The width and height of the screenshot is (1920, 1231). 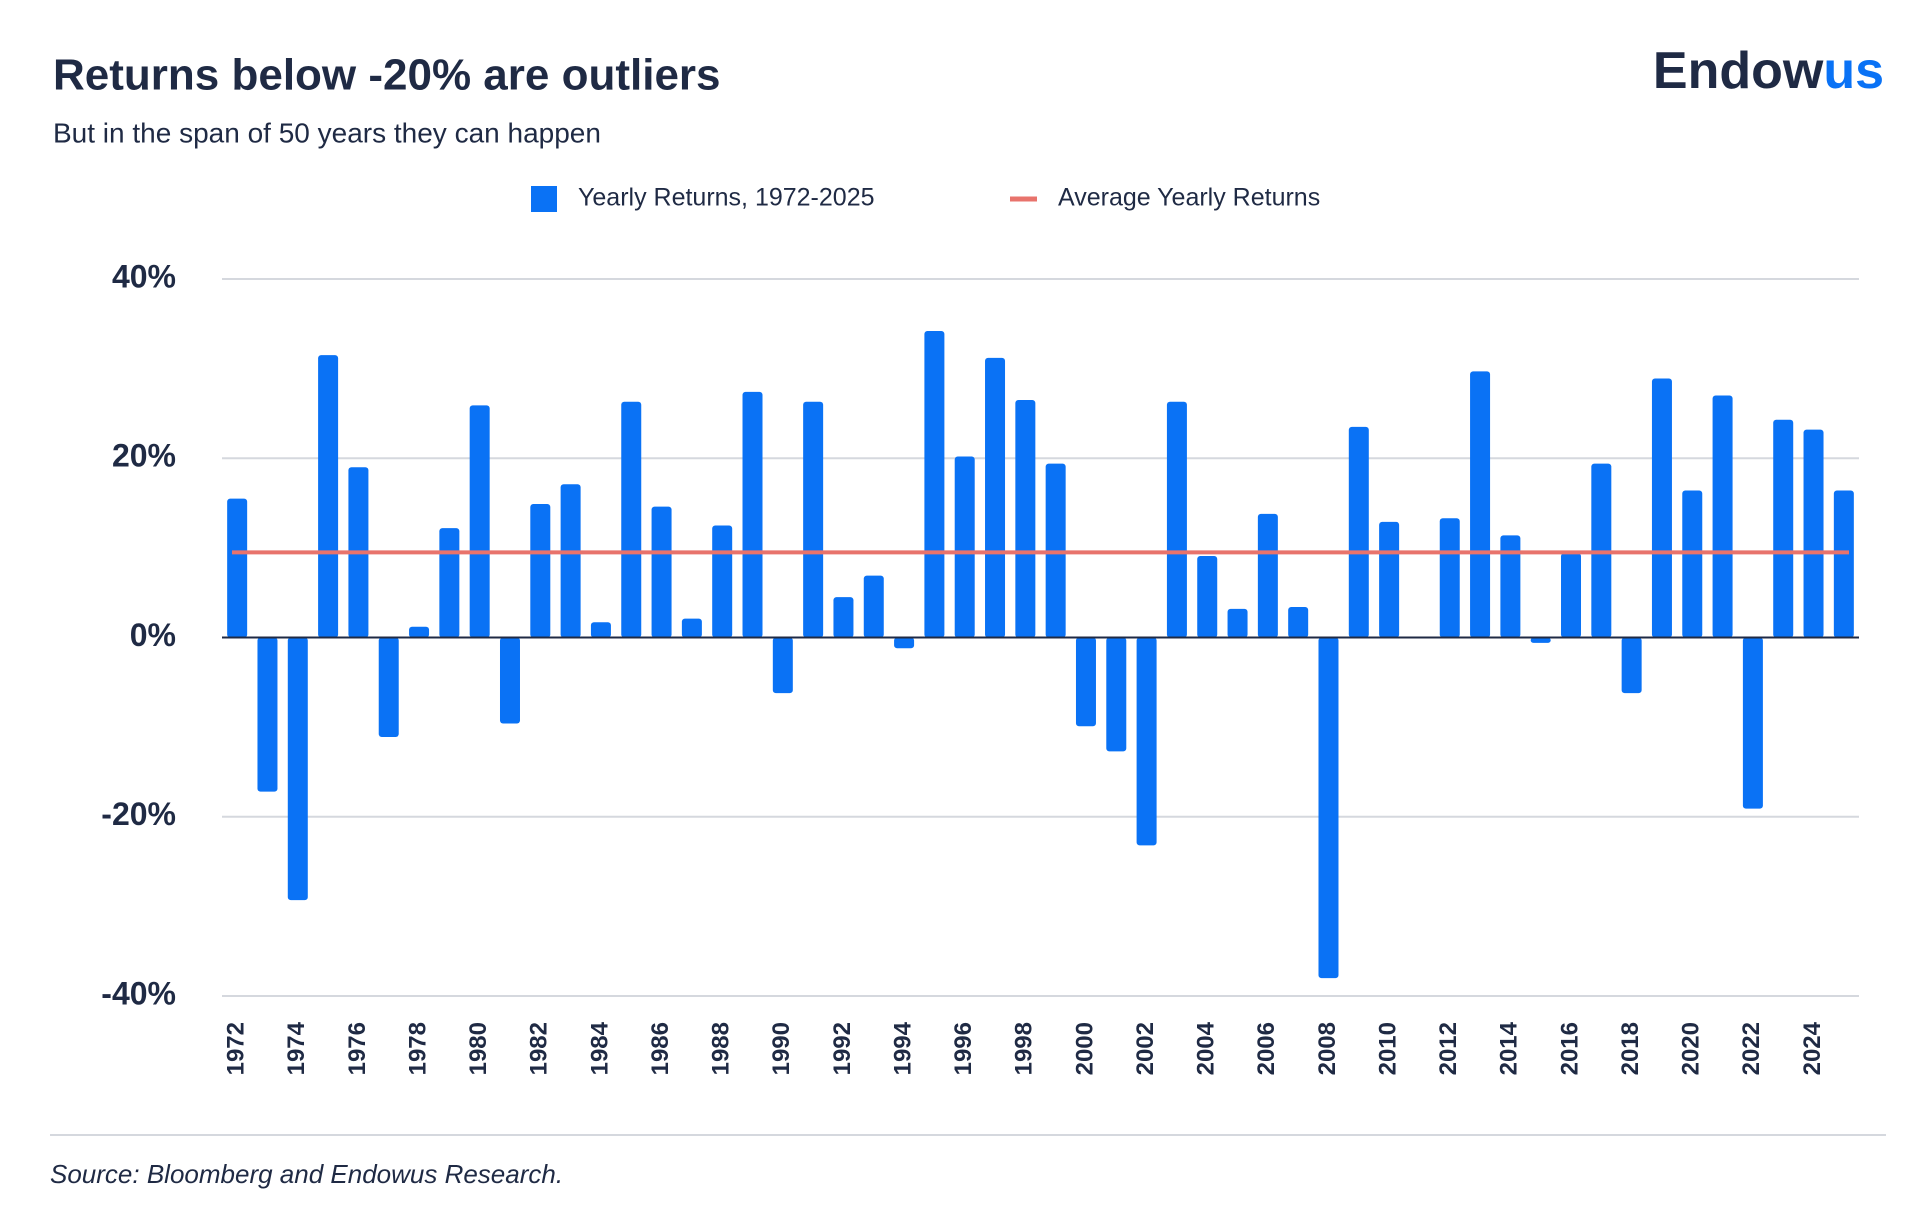 What do you see at coordinates (417, 1048) in the screenshot?
I see `x-tick-label: 1978` at bounding box center [417, 1048].